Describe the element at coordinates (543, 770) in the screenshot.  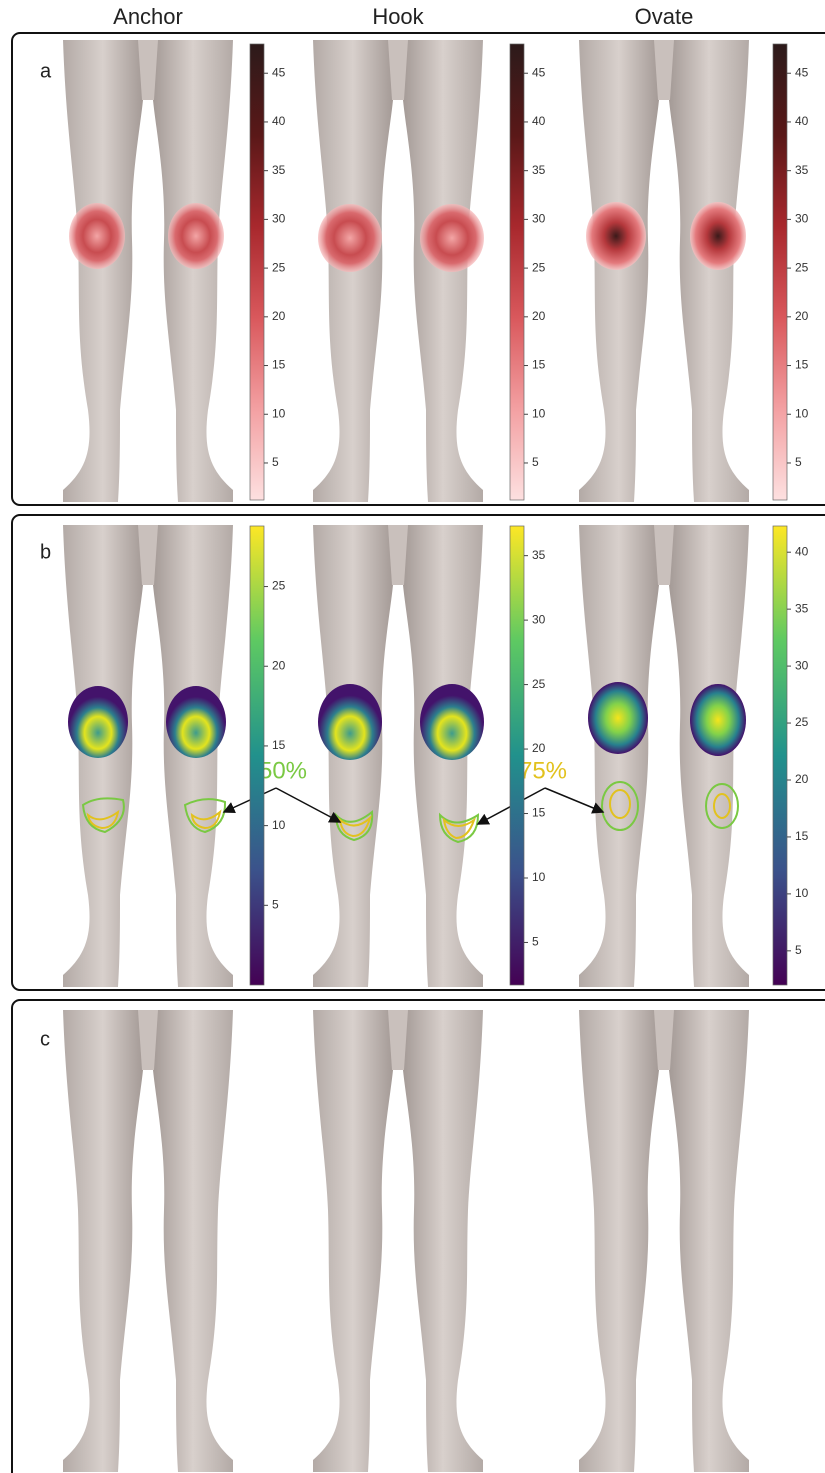
I see `annotation: 75%` at that location.